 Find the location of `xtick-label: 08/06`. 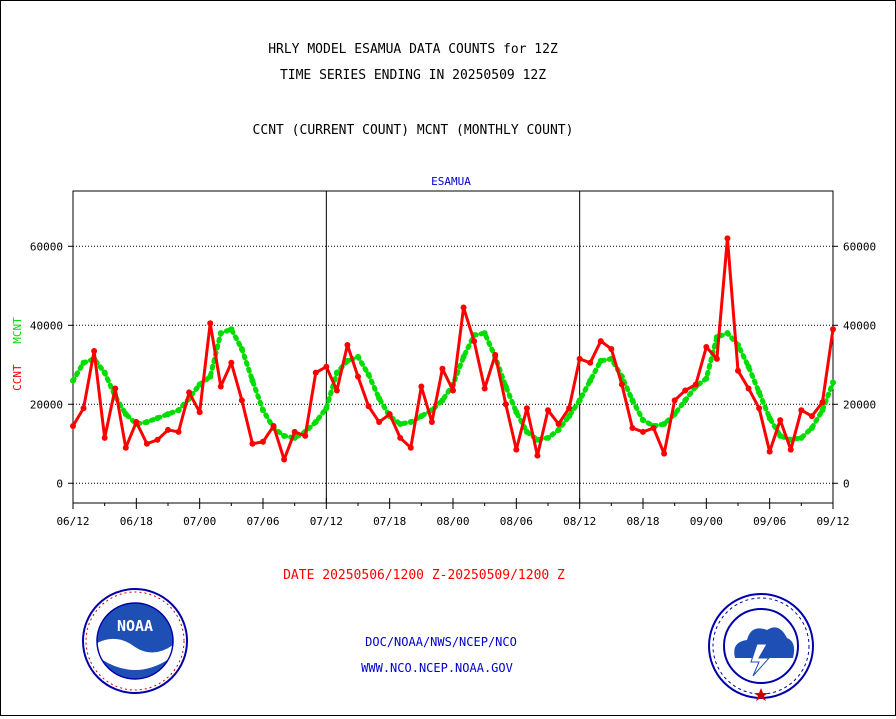

xtick-label: 08/06 is located at coordinates (516, 521).